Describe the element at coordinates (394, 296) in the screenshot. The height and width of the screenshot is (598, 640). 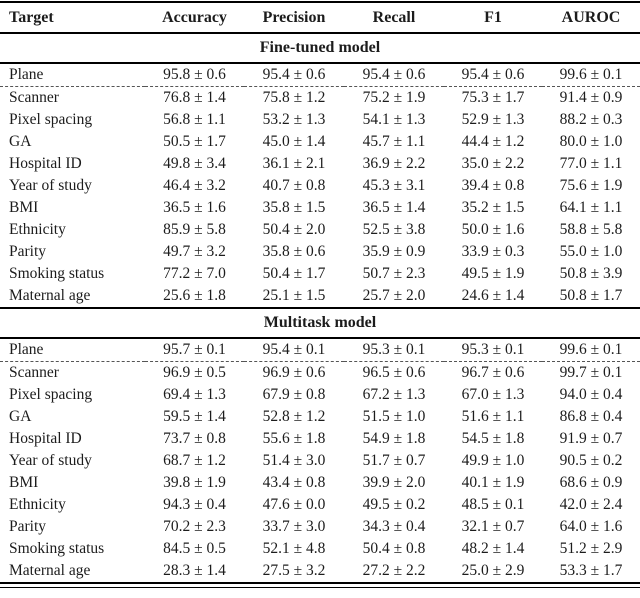
I see `metric-cell: 25.7 ± 2.0` at that location.